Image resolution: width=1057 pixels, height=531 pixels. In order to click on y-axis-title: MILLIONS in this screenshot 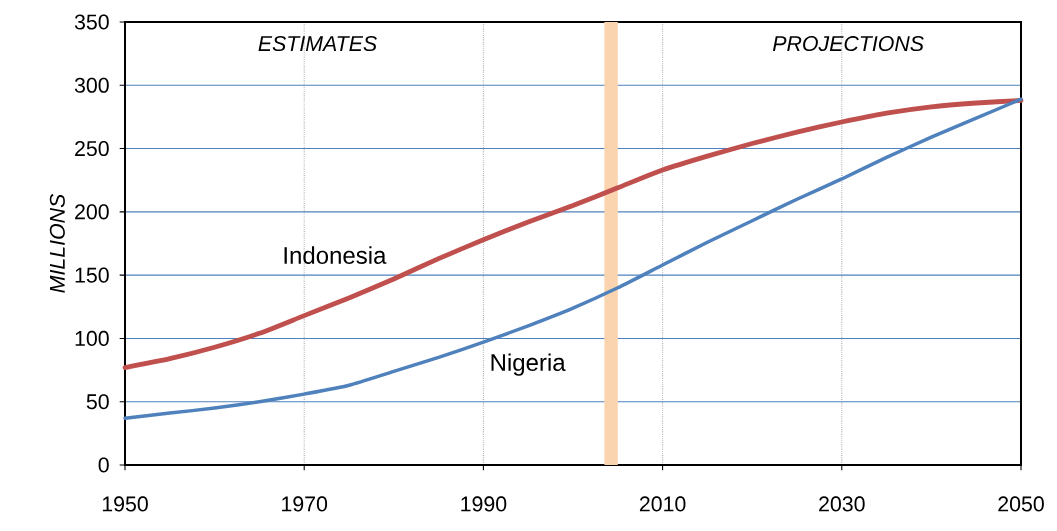, I will do `click(57, 243)`.